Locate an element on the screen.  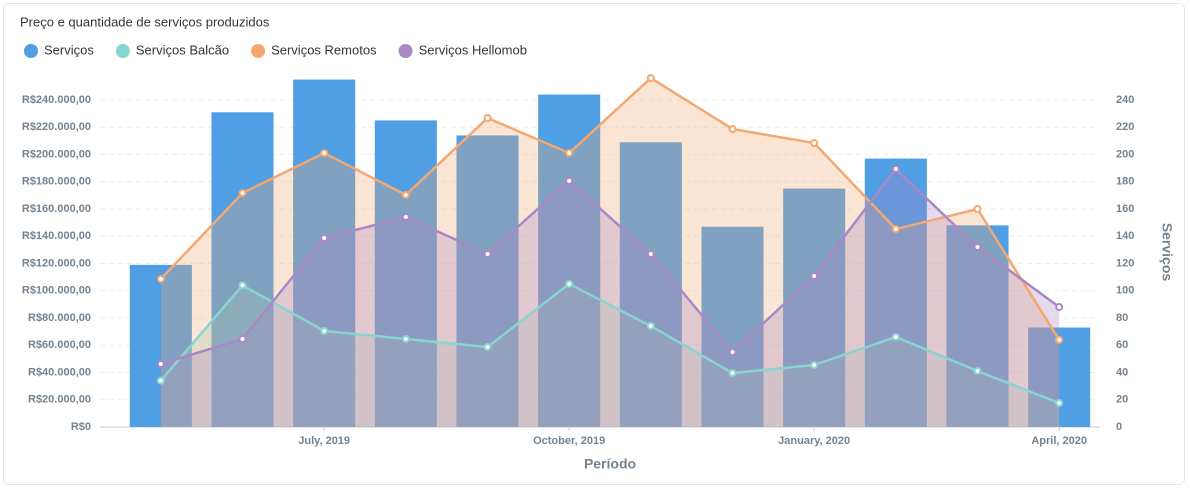
x-tick-label: January, 2020 is located at coordinates (814, 441).